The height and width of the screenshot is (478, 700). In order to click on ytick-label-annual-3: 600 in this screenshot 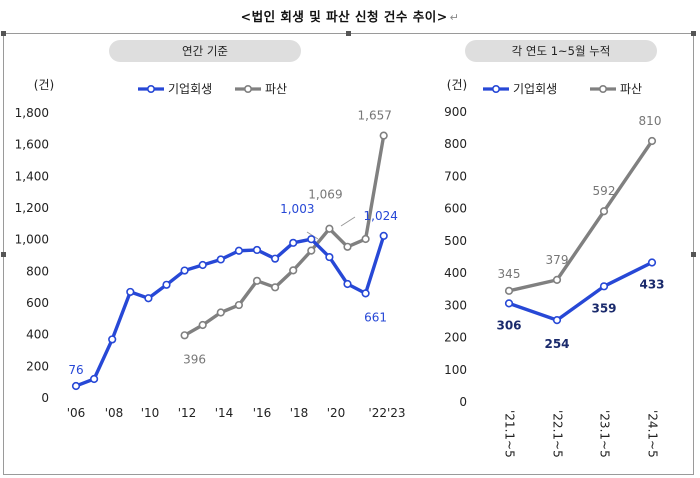, I will do `click(37, 303)`.